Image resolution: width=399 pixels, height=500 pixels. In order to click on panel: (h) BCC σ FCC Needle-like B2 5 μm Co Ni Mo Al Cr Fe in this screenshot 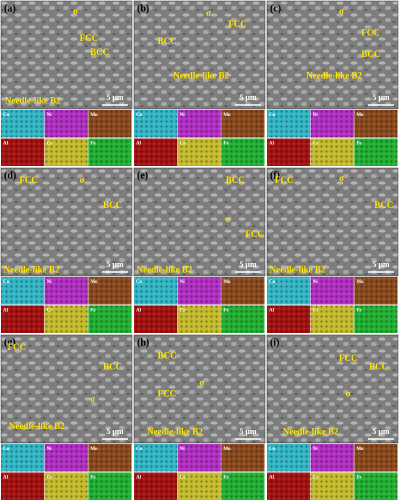, I will do `click(199, 417)`.